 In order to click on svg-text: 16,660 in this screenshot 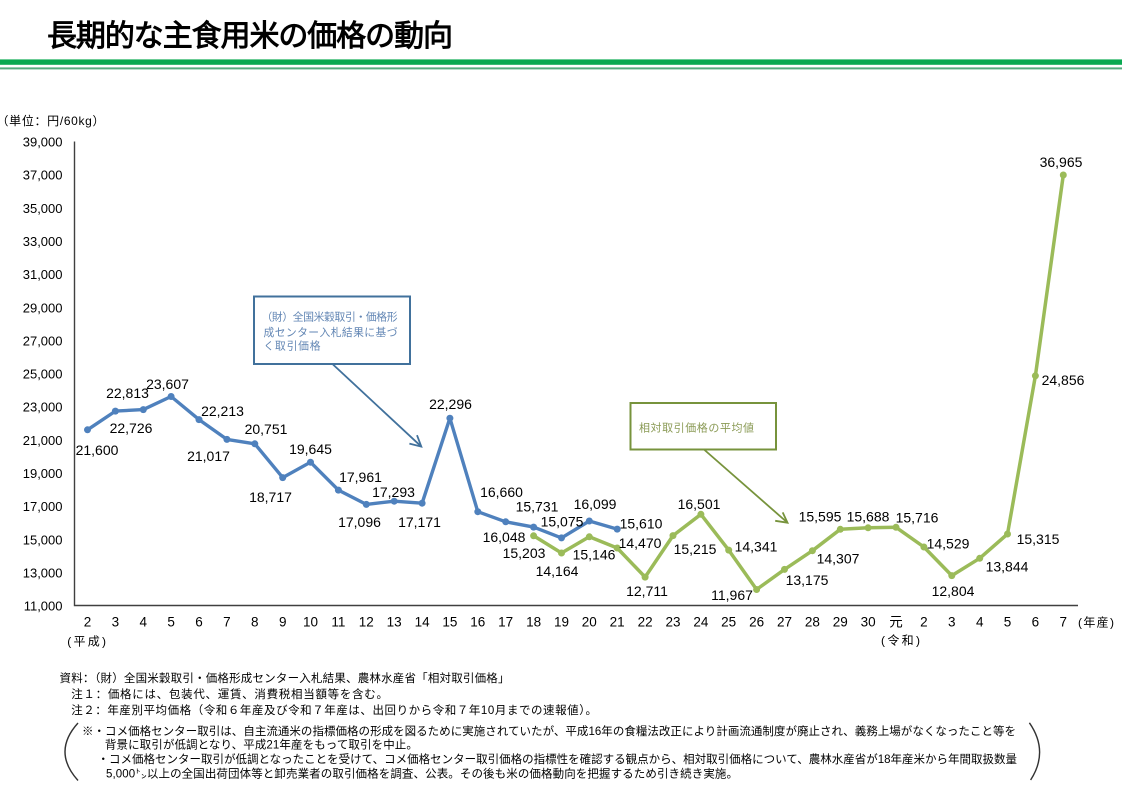, I will do `click(501, 492)`.